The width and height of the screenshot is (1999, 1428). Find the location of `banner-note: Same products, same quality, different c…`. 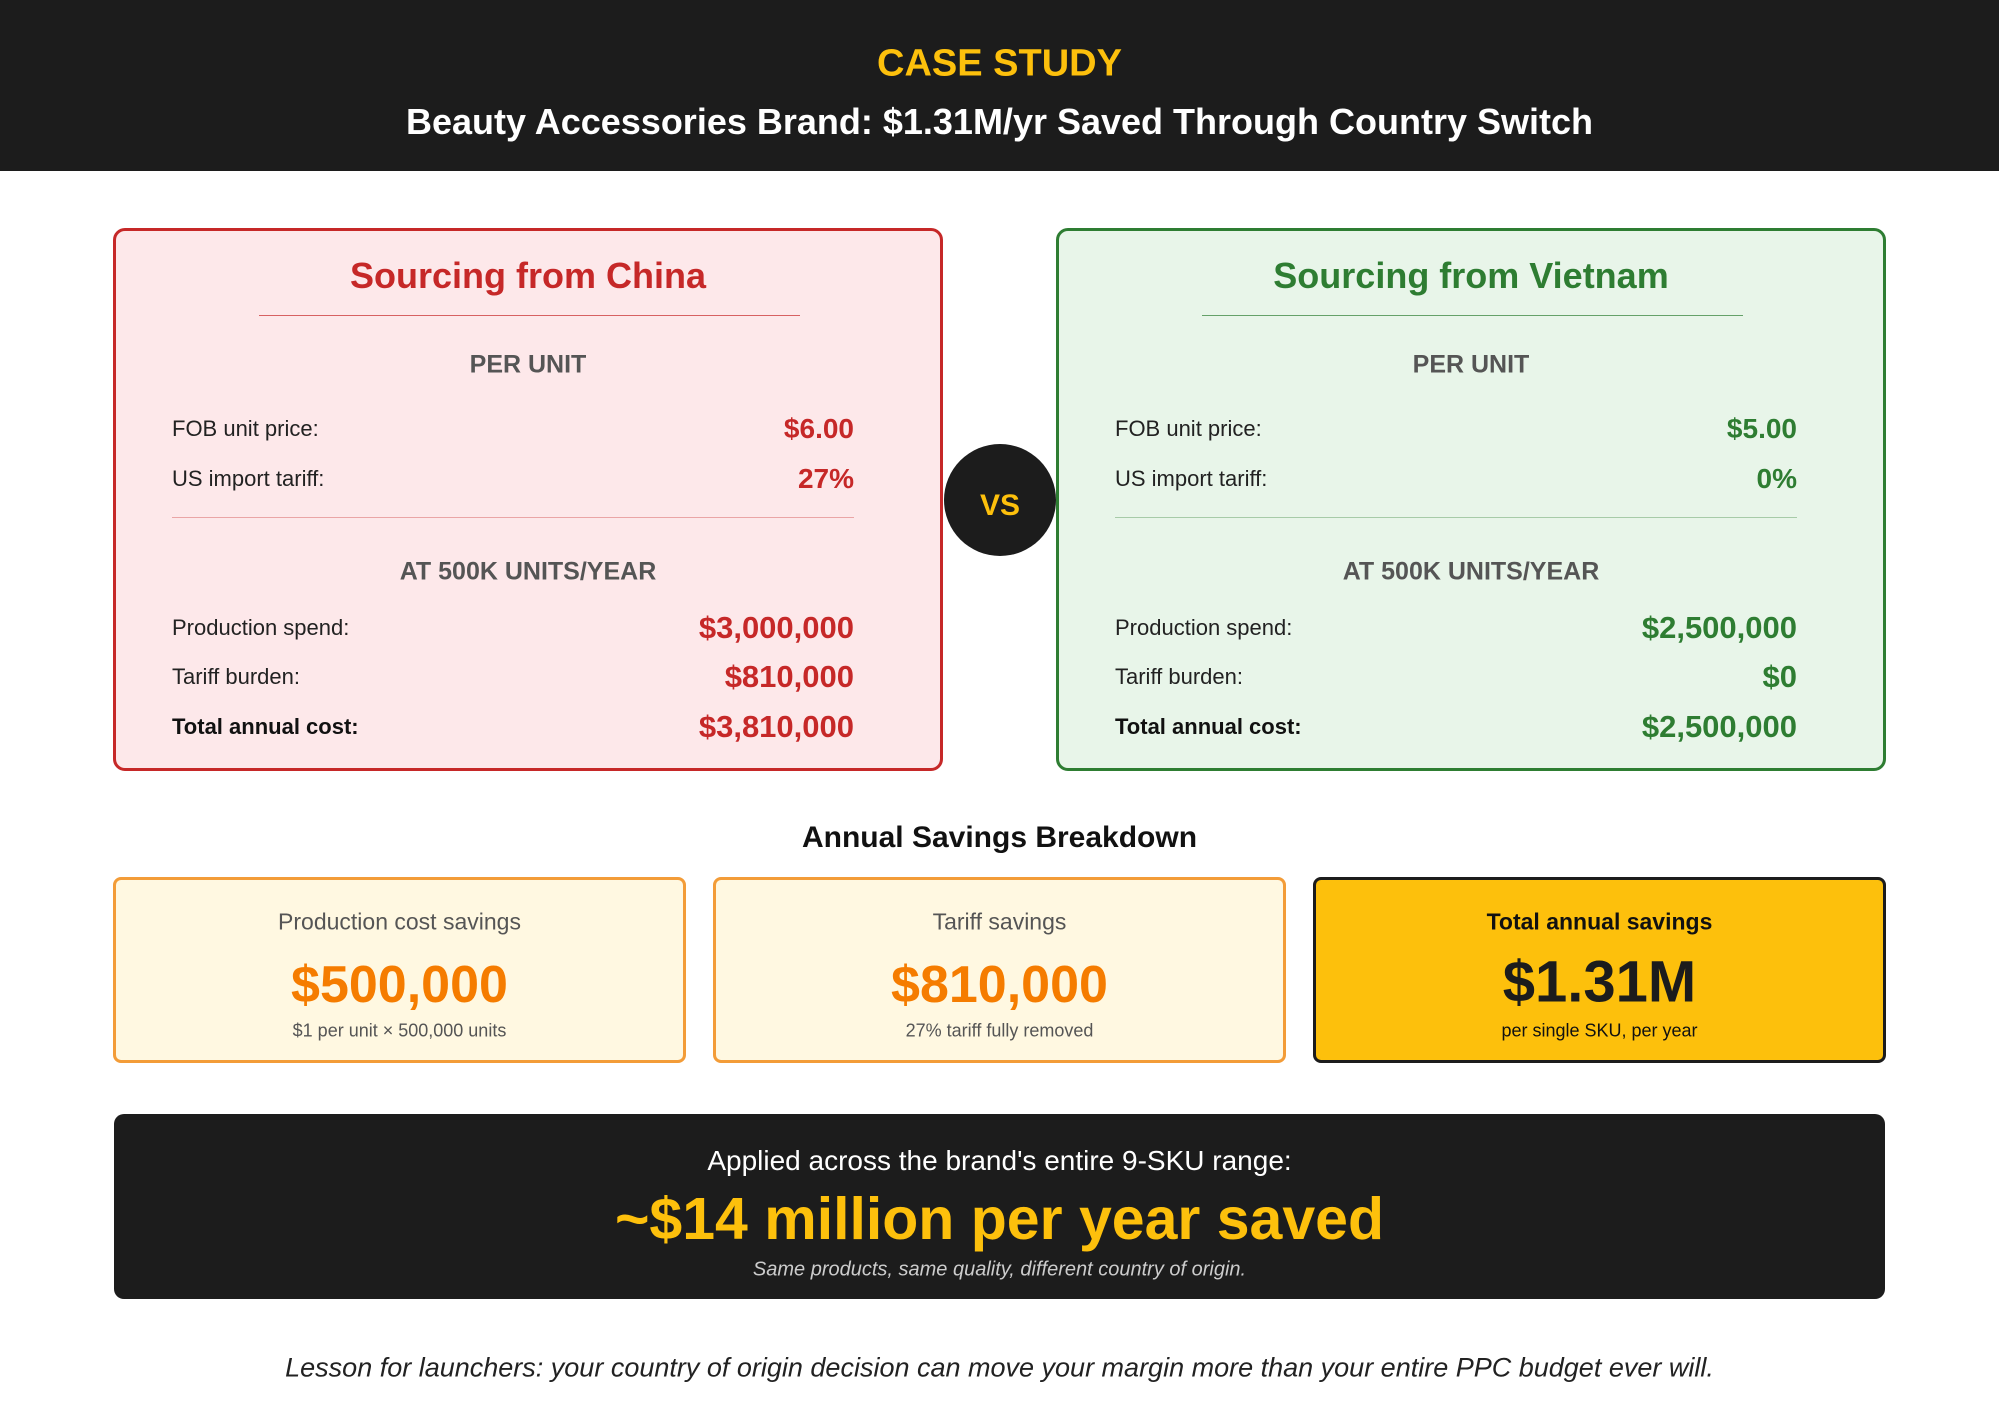

banner-note: Same products, same quality, different c… is located at coordinates (999, 1269).